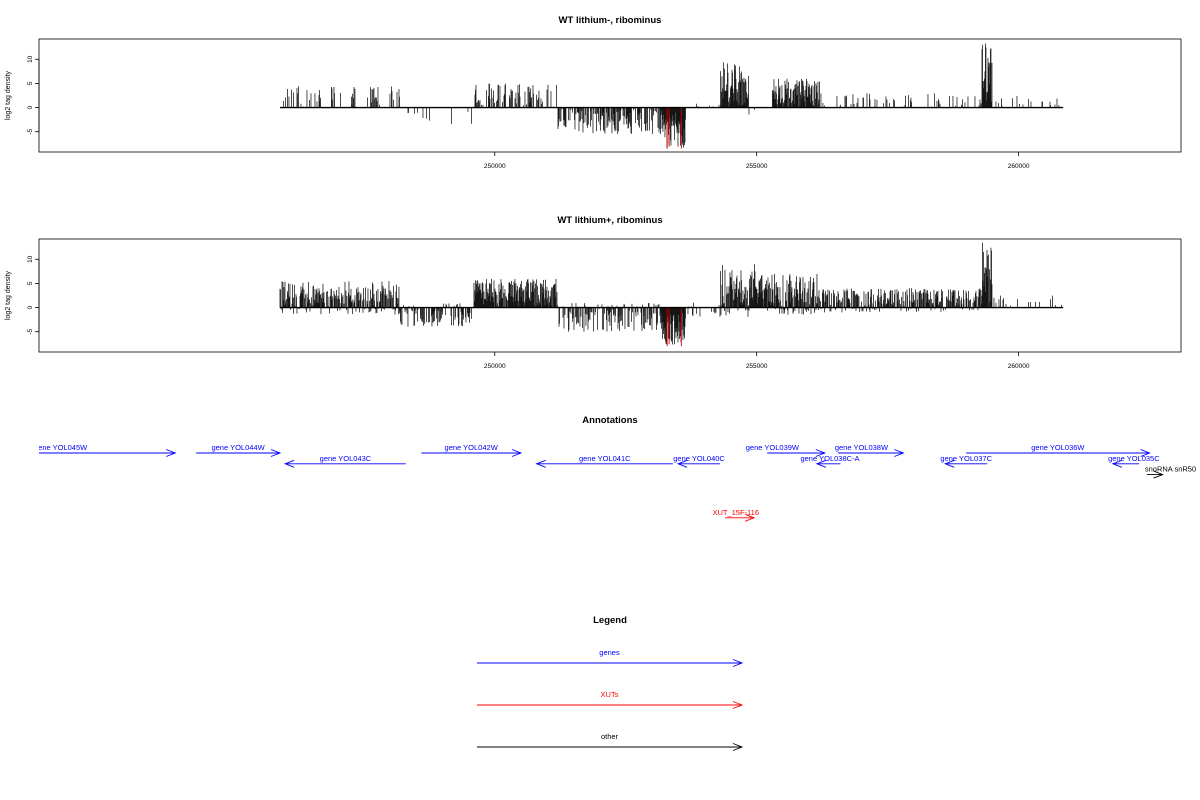 The height and width of the screenshot is (800, 1200). I want to click on legend-item-other: other, so click(610, 741).